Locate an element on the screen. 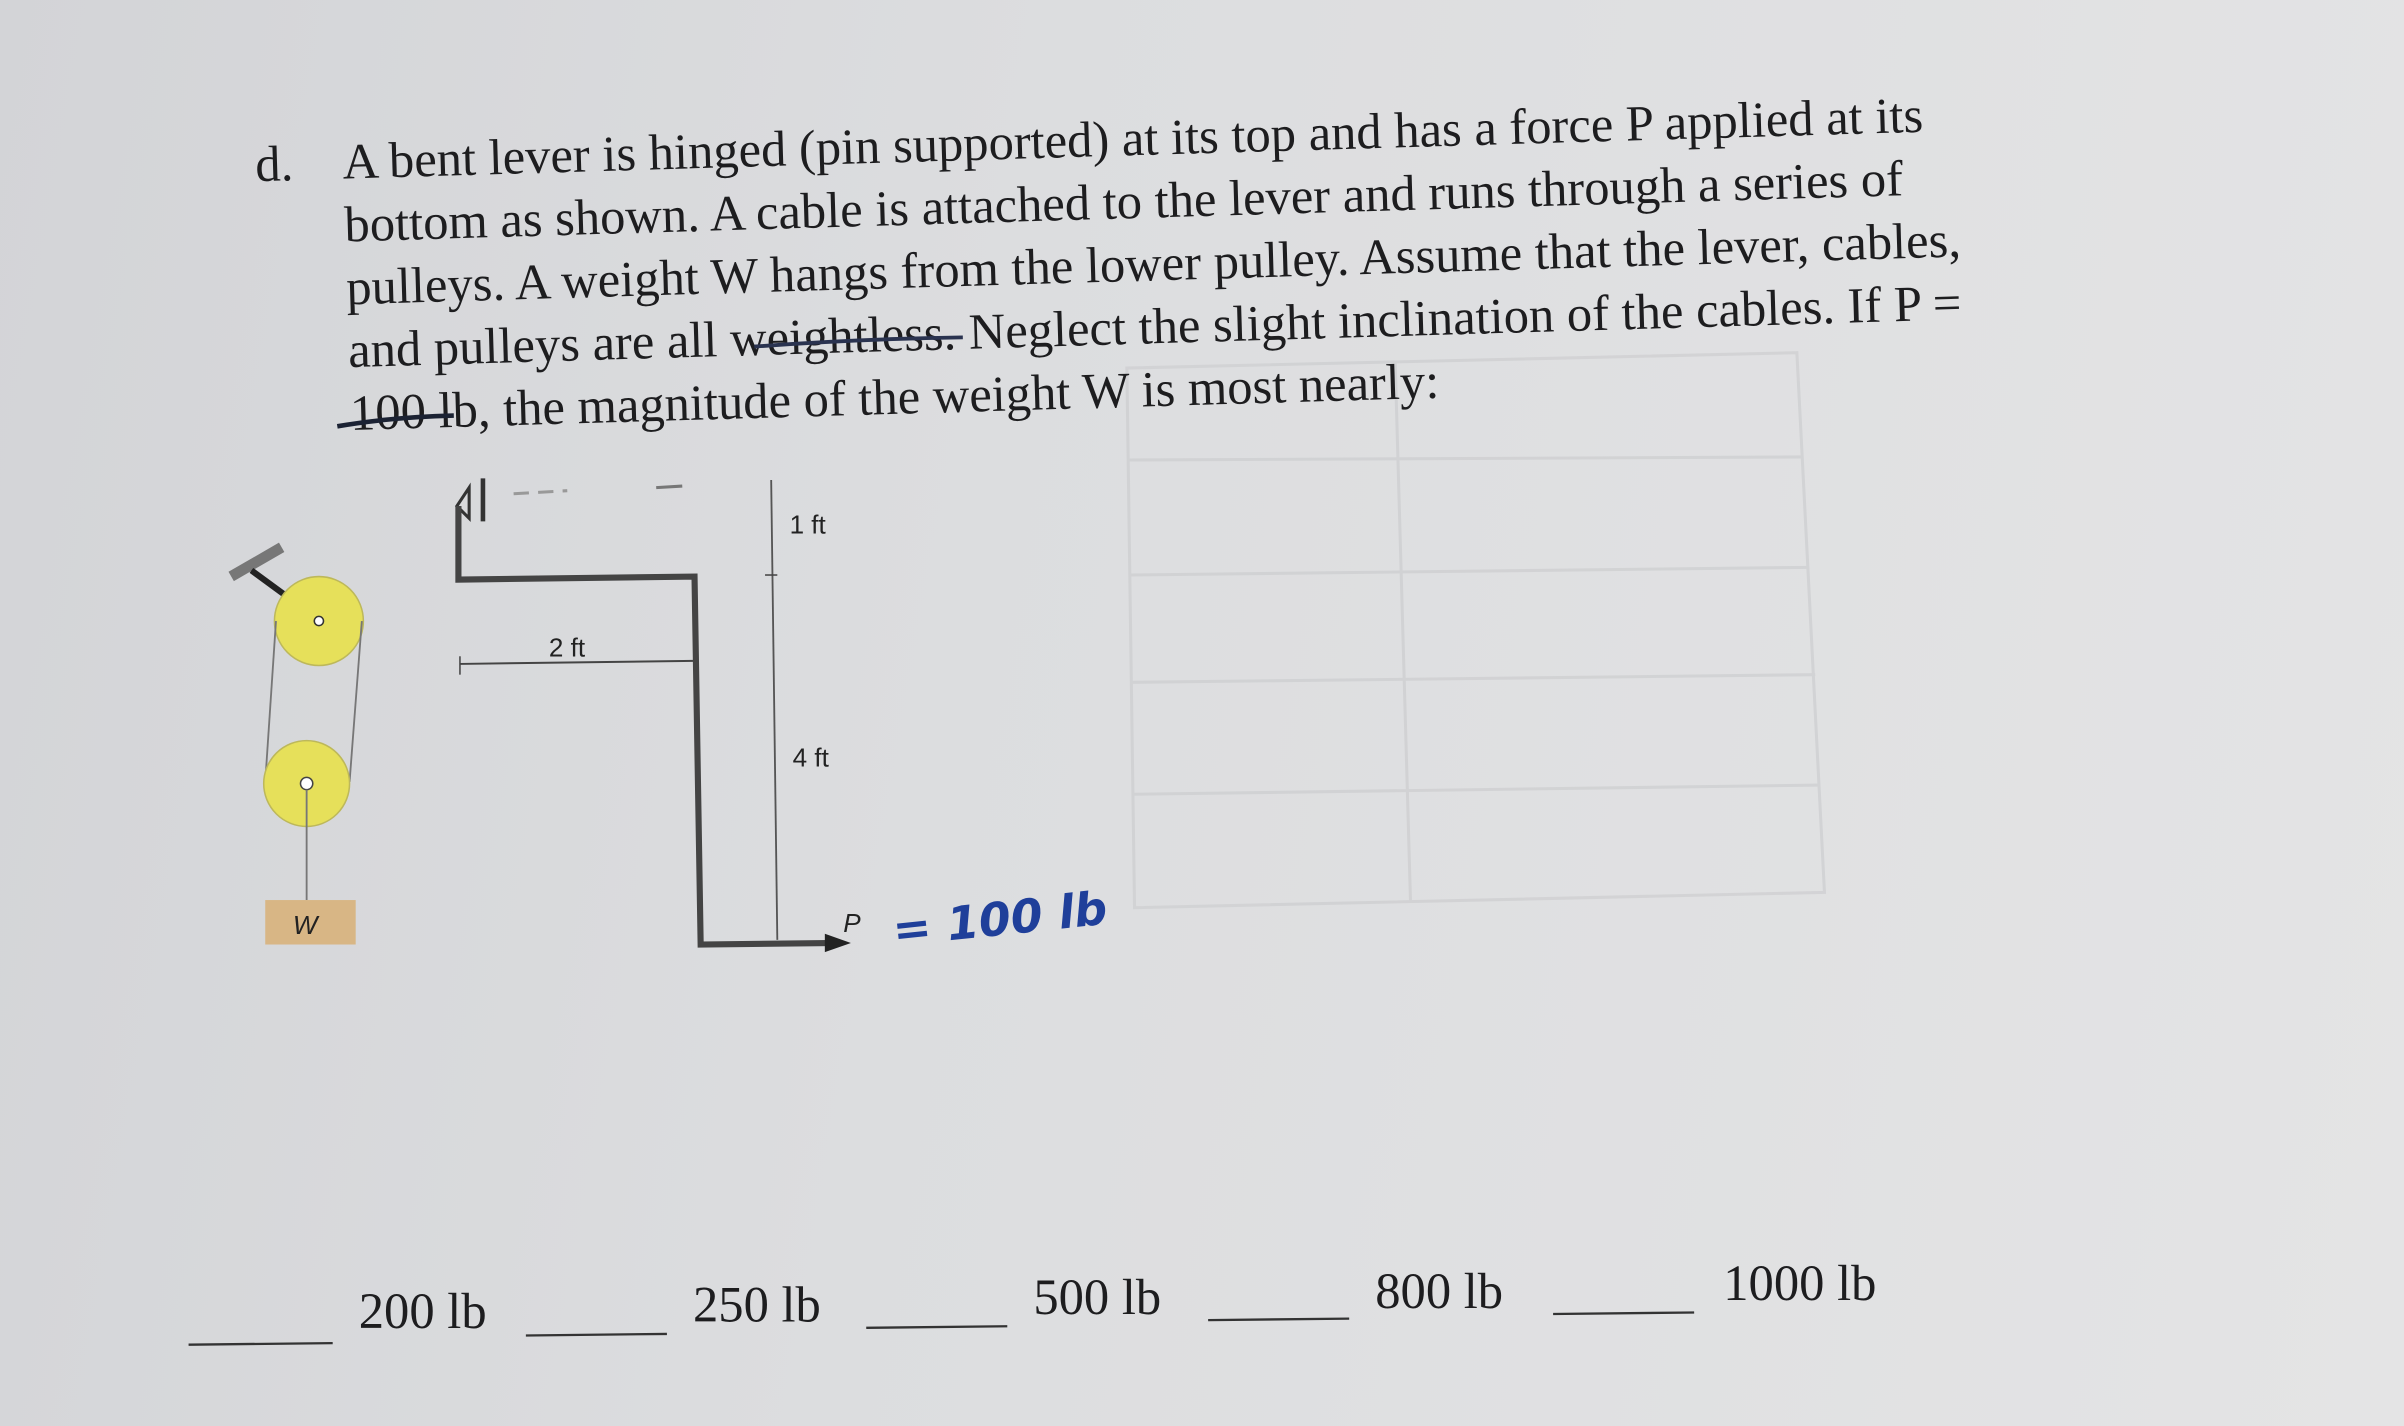 The image size is (2404, 1426). dimension-1ft: 1 ft is located at coordinates (808, 525).